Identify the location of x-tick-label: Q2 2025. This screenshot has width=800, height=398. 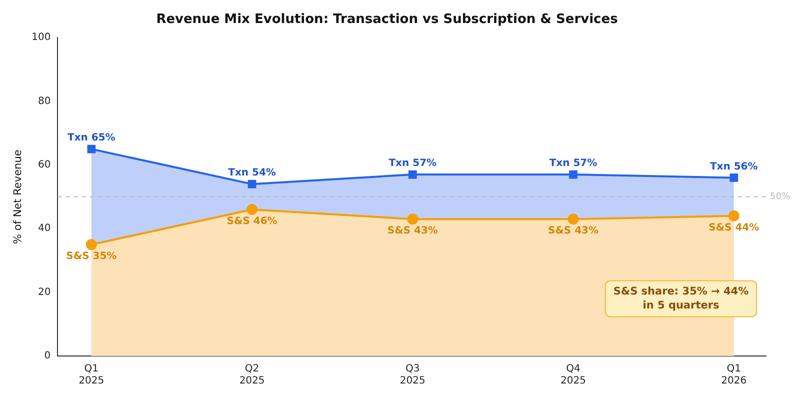
(252, 375).